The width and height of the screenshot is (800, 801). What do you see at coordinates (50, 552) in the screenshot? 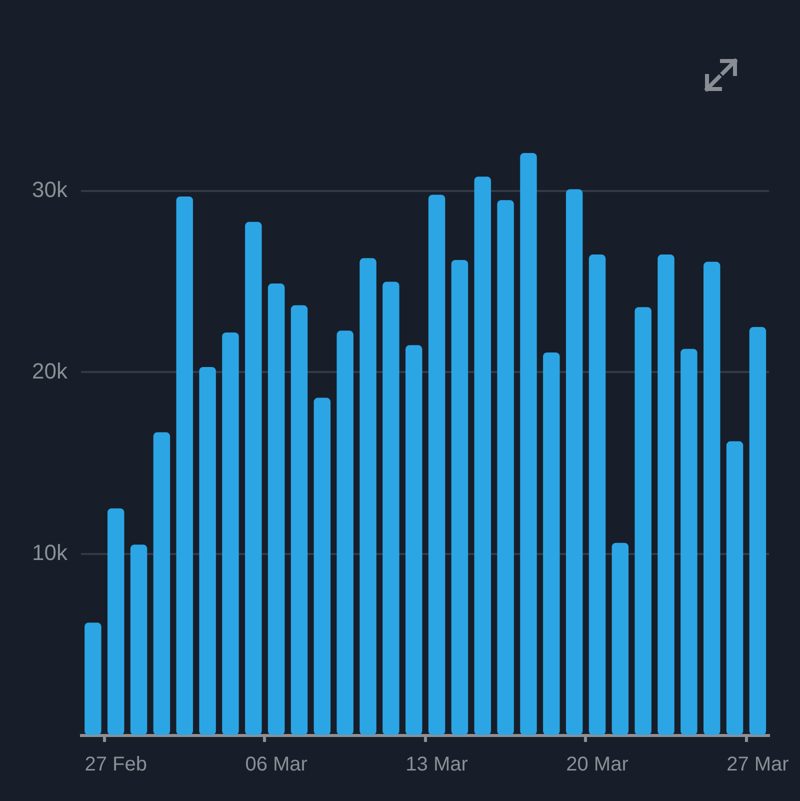
I see `y-tick-label: 10k` at bounding box center [50, 552].